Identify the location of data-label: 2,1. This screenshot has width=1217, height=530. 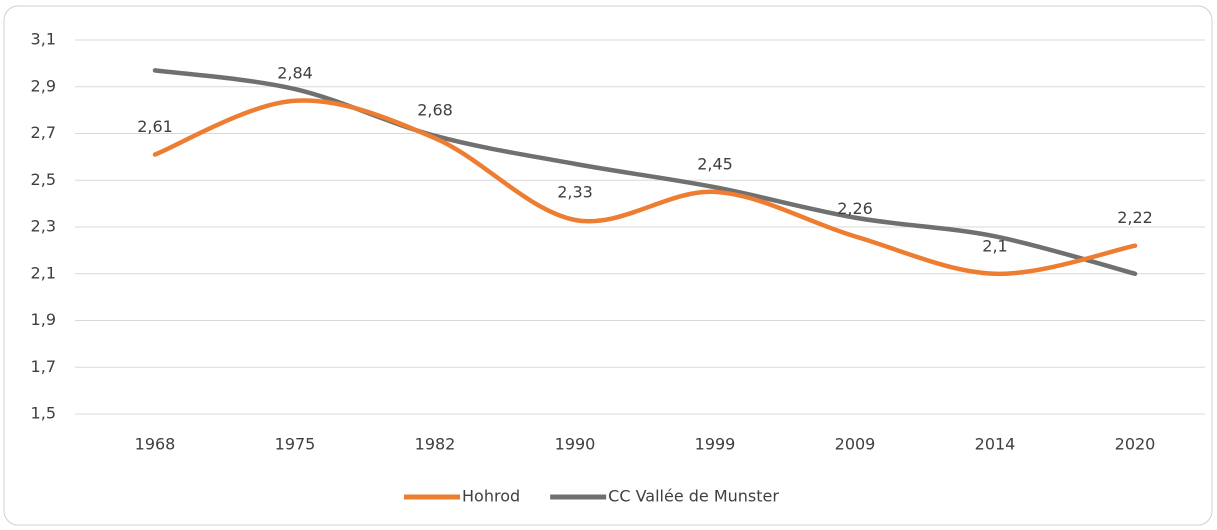
(994, 245).